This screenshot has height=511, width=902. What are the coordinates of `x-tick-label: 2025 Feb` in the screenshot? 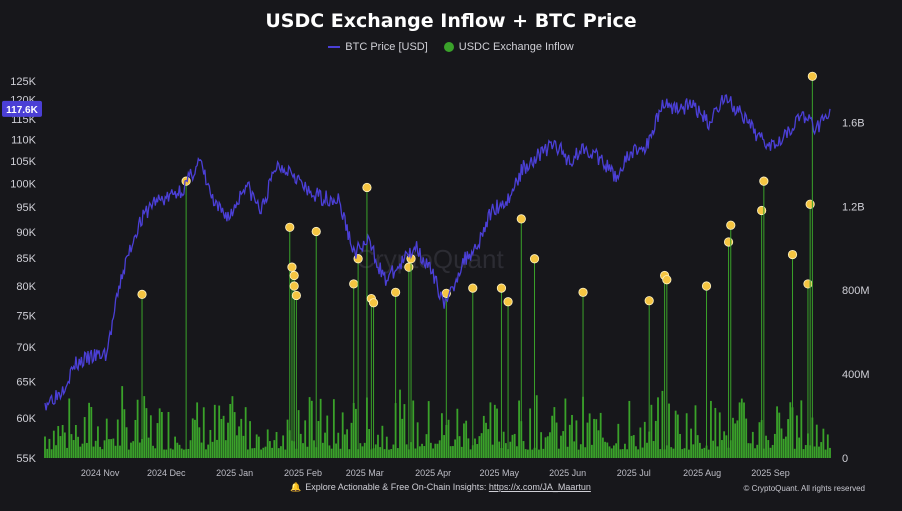 It's located at (303, 473).